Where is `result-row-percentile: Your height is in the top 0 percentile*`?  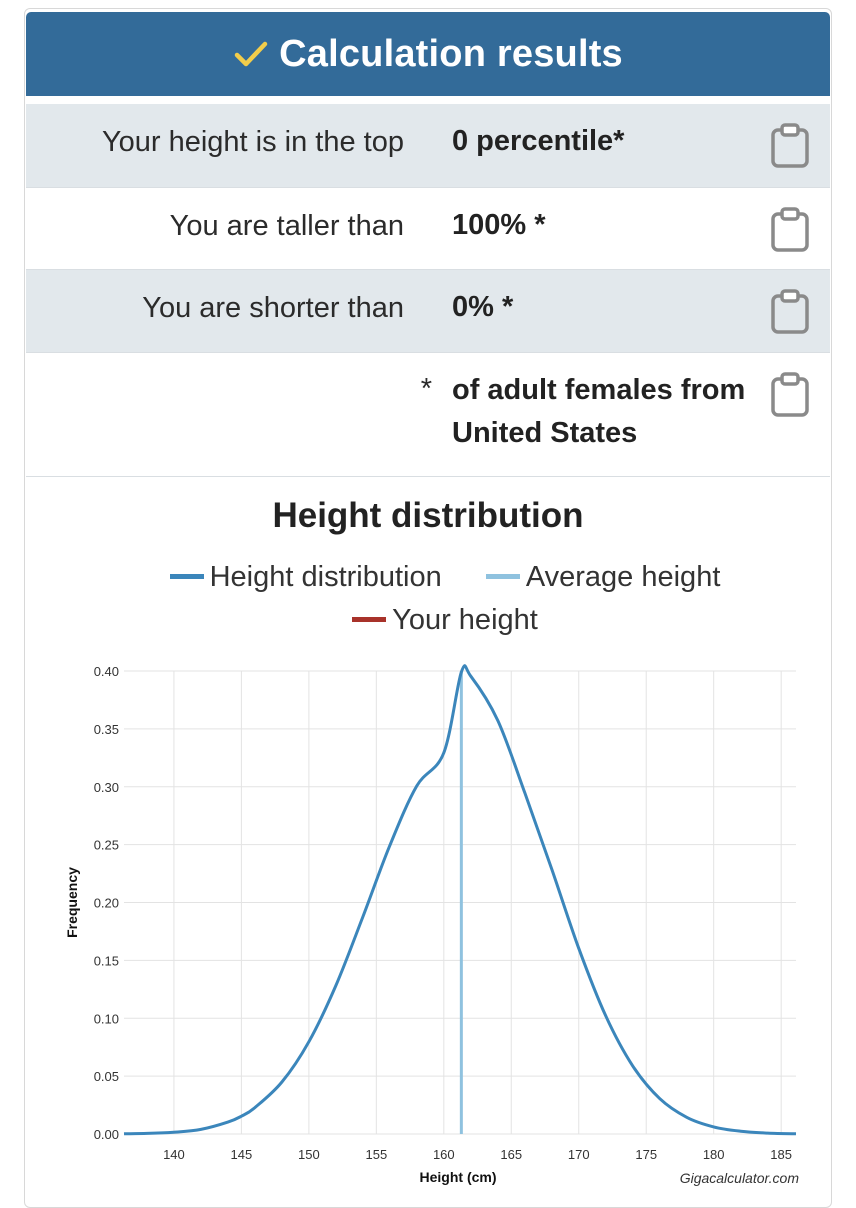
result-row-percentile: Your height is in the top 0 percentile* is located at coordinates (428, 146).